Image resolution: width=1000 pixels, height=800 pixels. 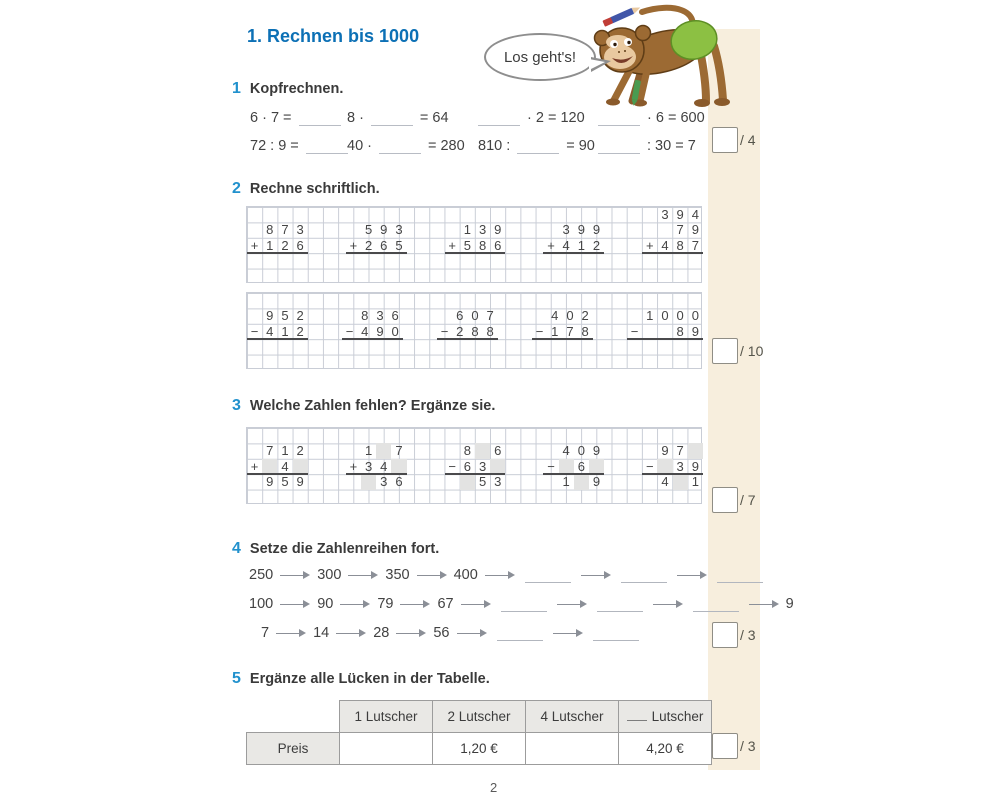 What do you see at coordinates (384, 466) in the screenshot?
I see `digit-cell: 4` at bounding box center [384, 466].